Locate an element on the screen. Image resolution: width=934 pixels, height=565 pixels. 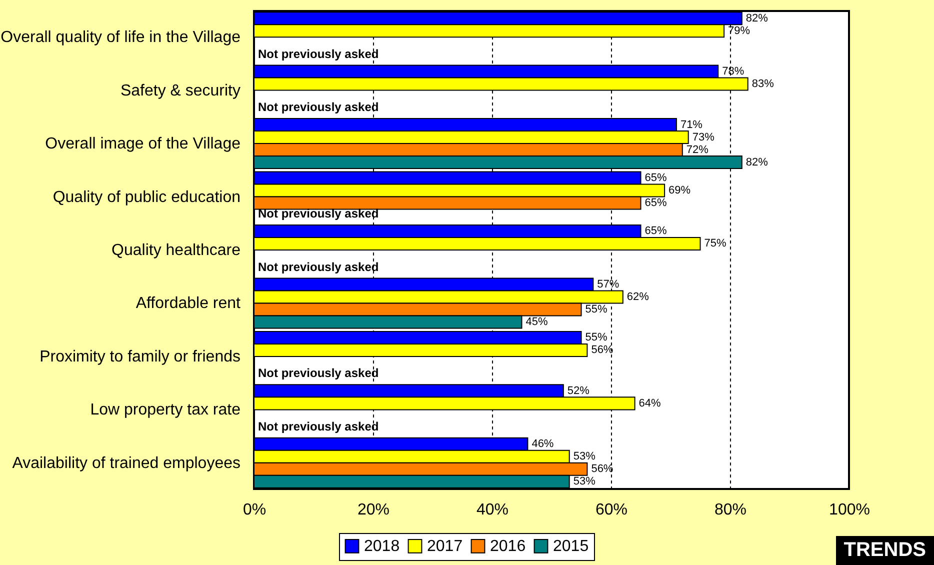
y-tick-label: Availability of trained employees is located at coordinates (126, 463).